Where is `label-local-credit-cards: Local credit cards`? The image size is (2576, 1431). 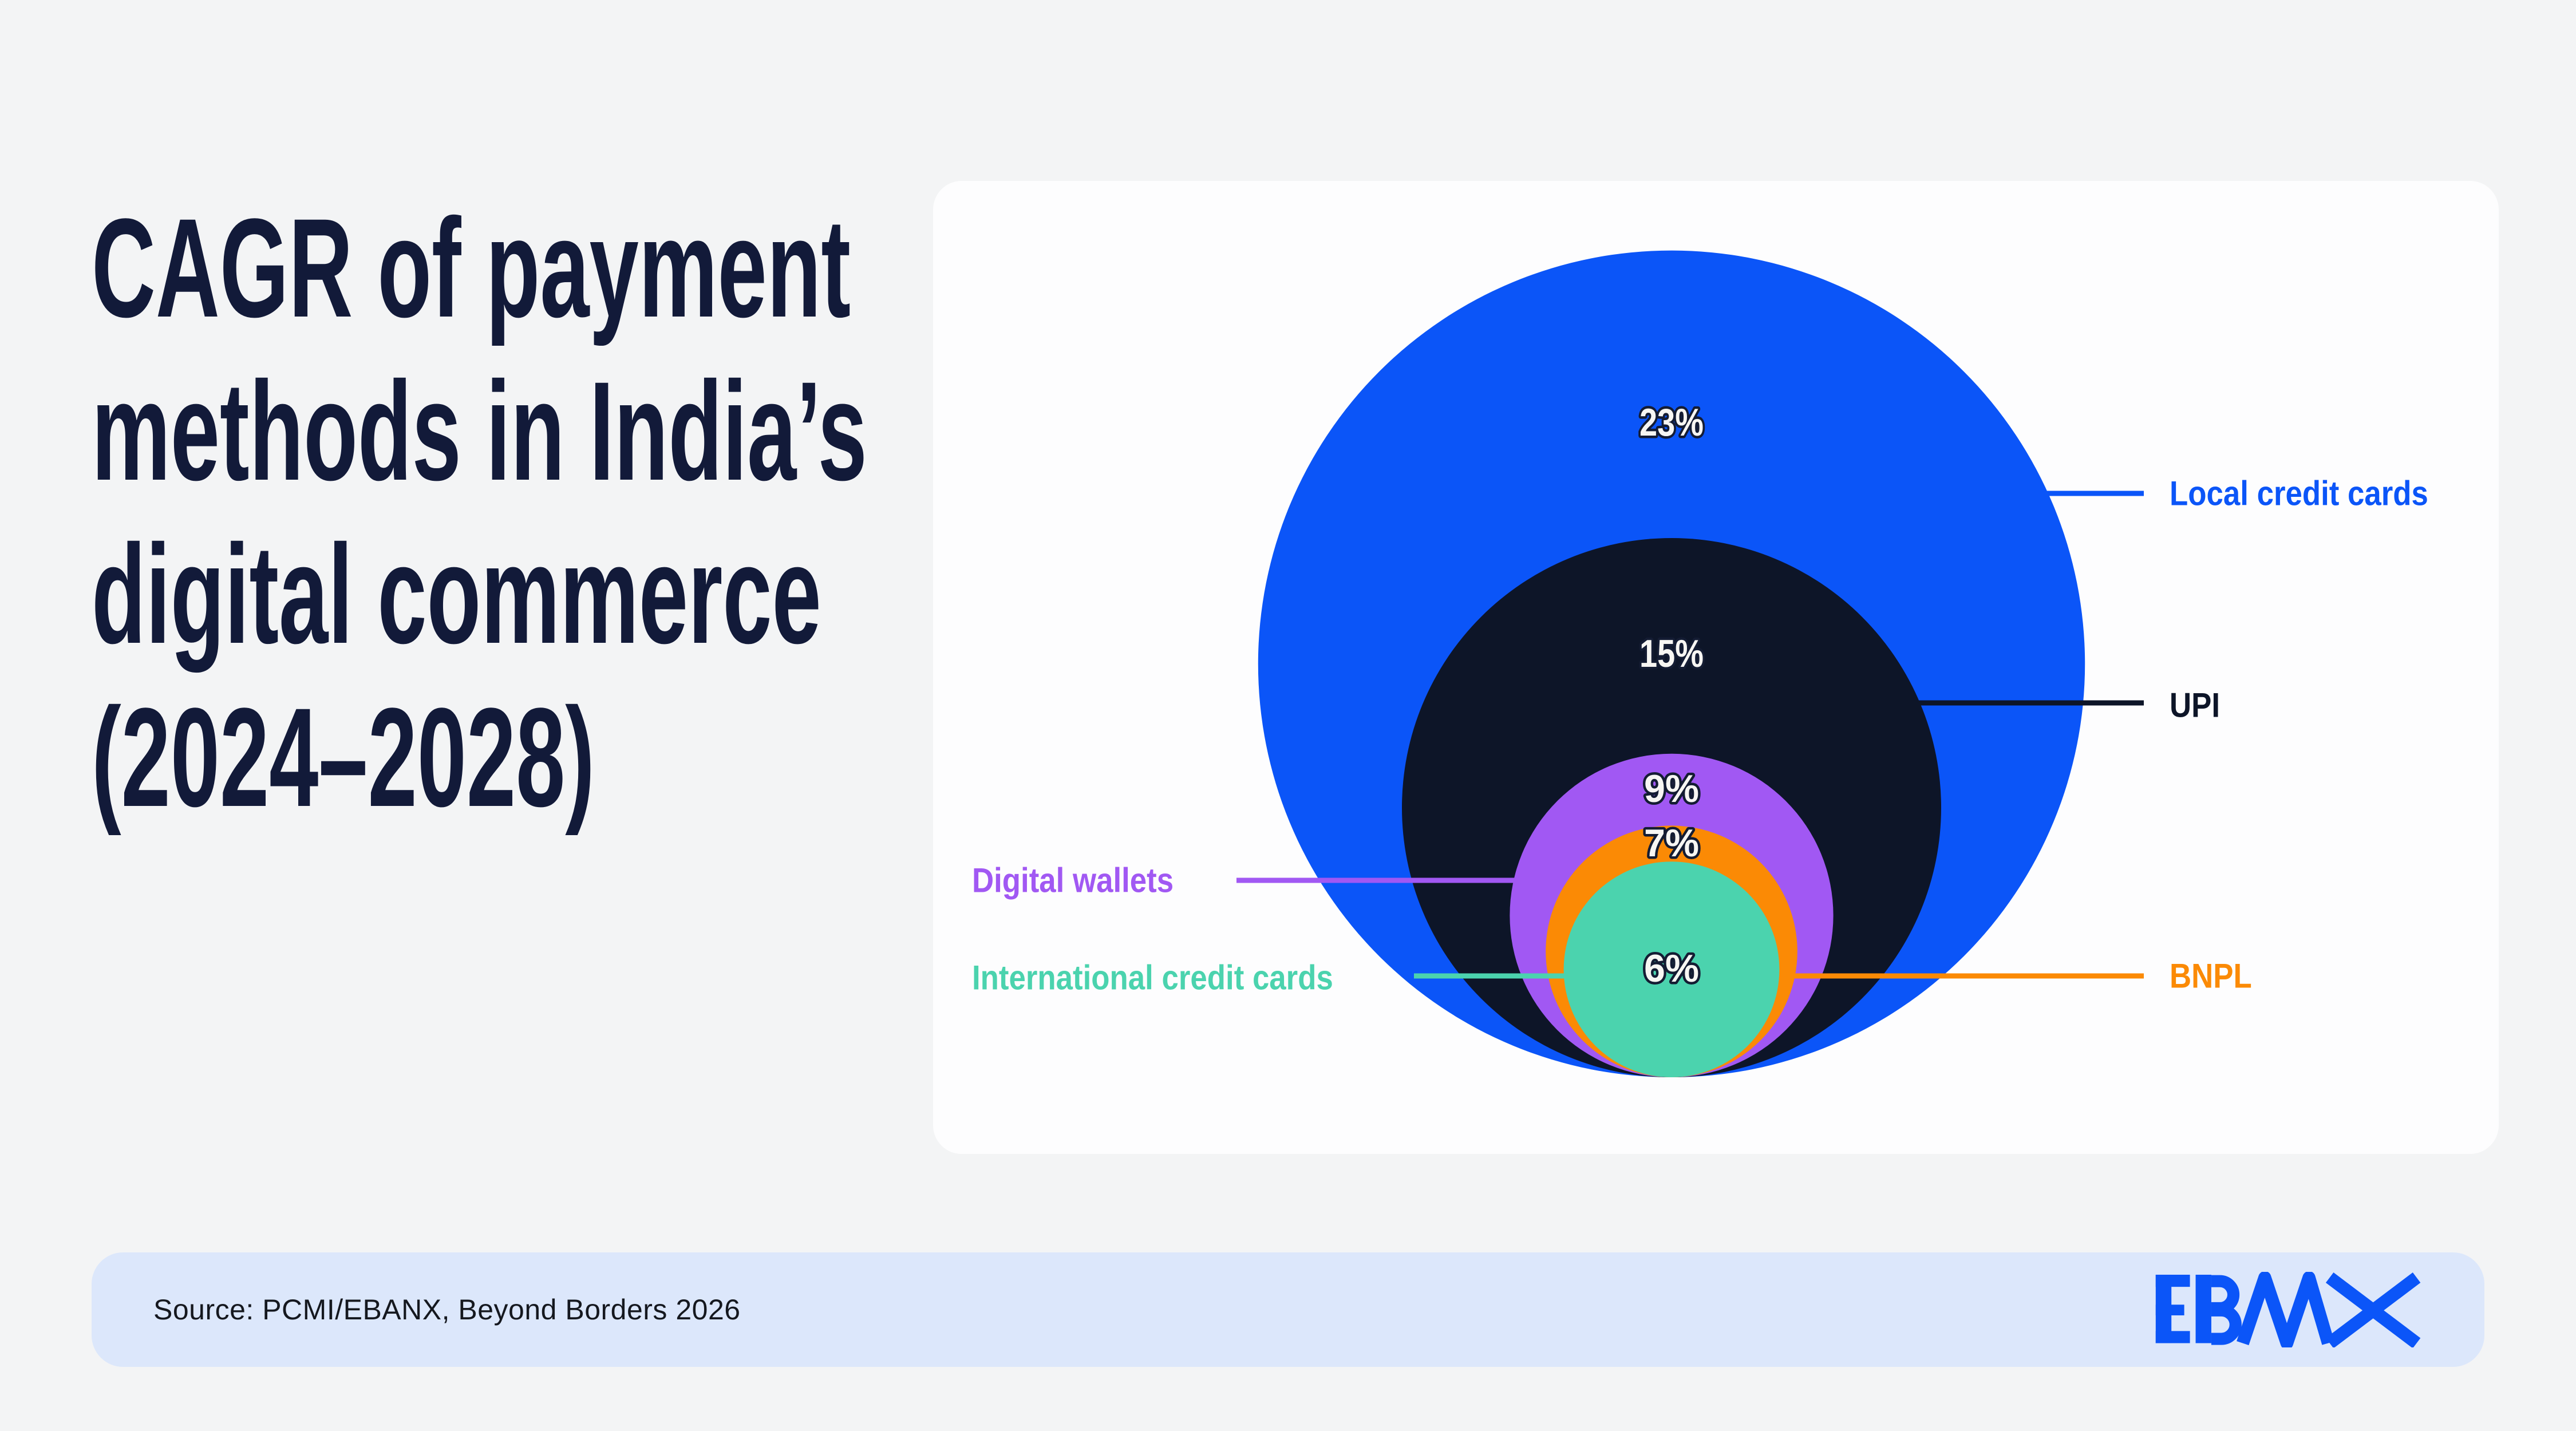 label-local-credit-cards: Local credit cards is located at coordinates (2299, 493).